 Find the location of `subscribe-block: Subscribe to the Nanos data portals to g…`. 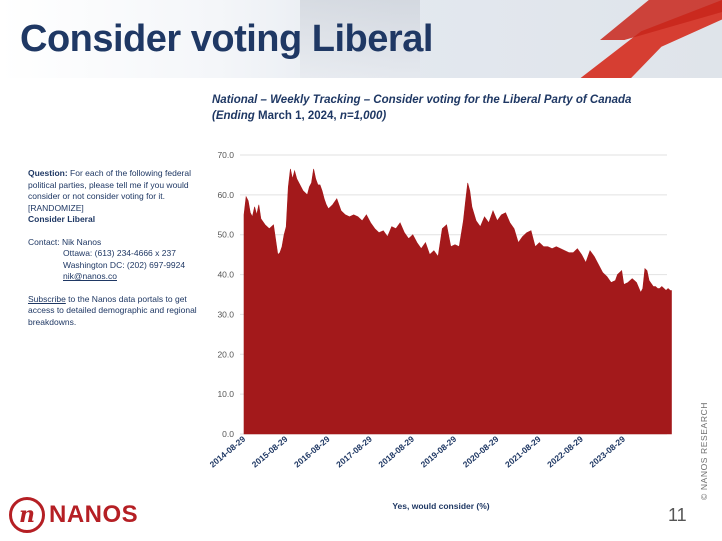

subscribe-block: Subscribe to the Nanos data portals to g… is located at coordinates (115, 311).